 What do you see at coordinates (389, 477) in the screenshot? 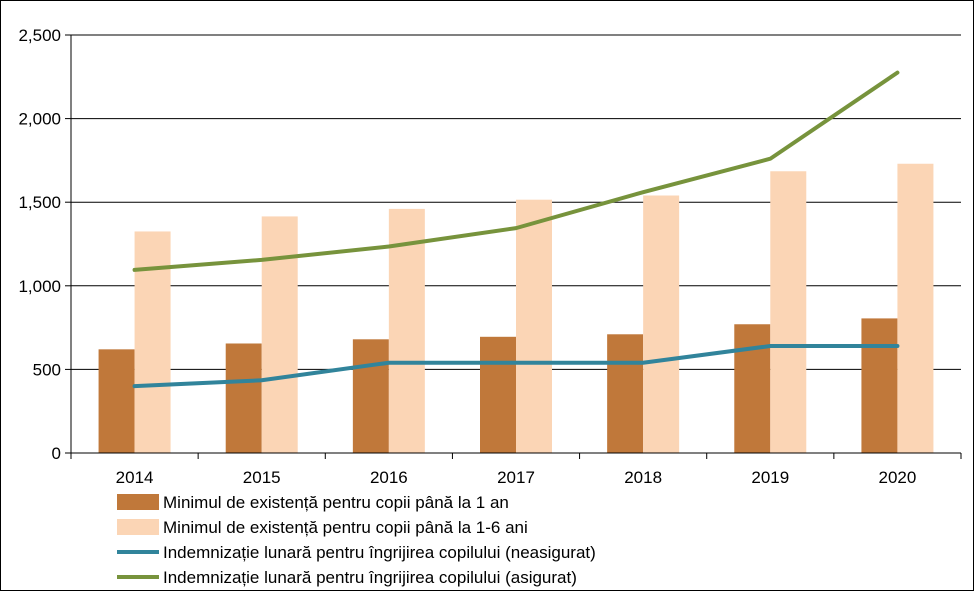
I see `x-tick-label: 2016` at bounding box center [389, 477].